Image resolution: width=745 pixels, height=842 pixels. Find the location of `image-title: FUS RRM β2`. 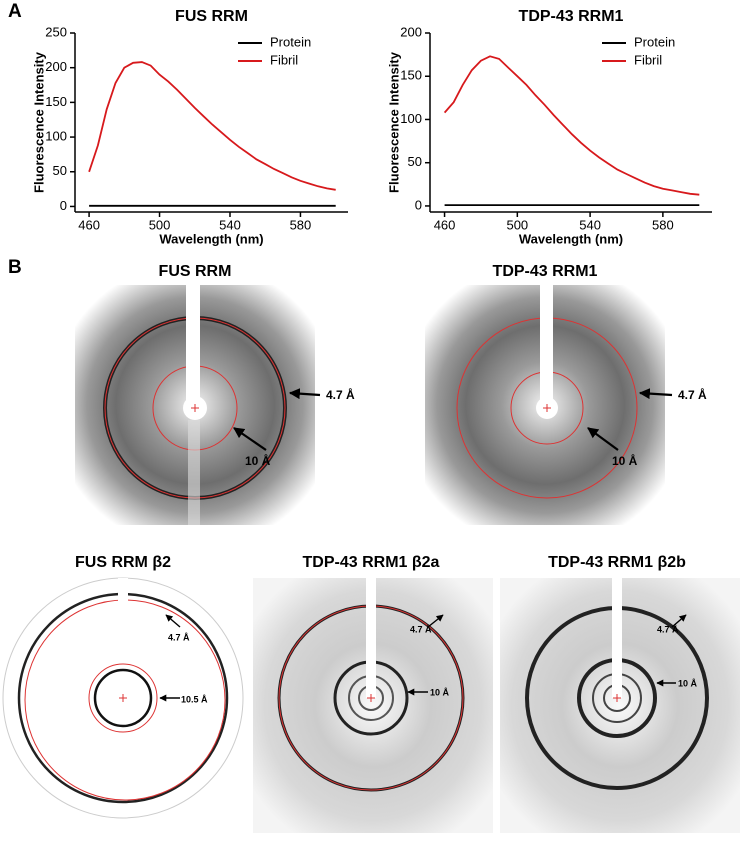

image-title: FUS RRM β2 is located at coordinates (123, 562).